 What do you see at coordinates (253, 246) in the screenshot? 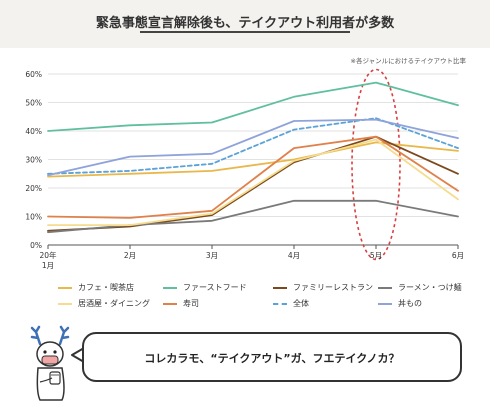
I see `axes` at bounding box center [253, 246].